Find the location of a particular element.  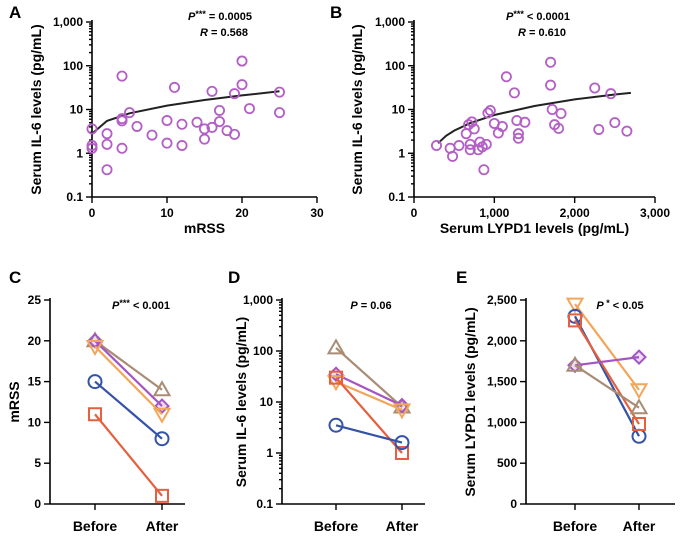

panel-d-marker-before-red is located at coordinates (336, 377).